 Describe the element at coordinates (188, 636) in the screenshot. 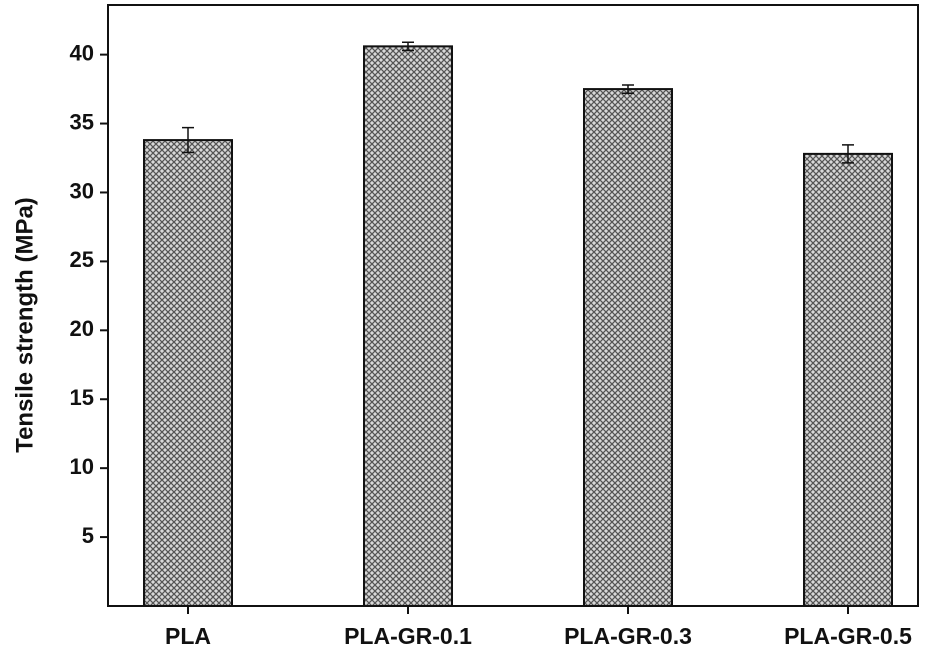

I see `x-tick-label: PLA` at that location.